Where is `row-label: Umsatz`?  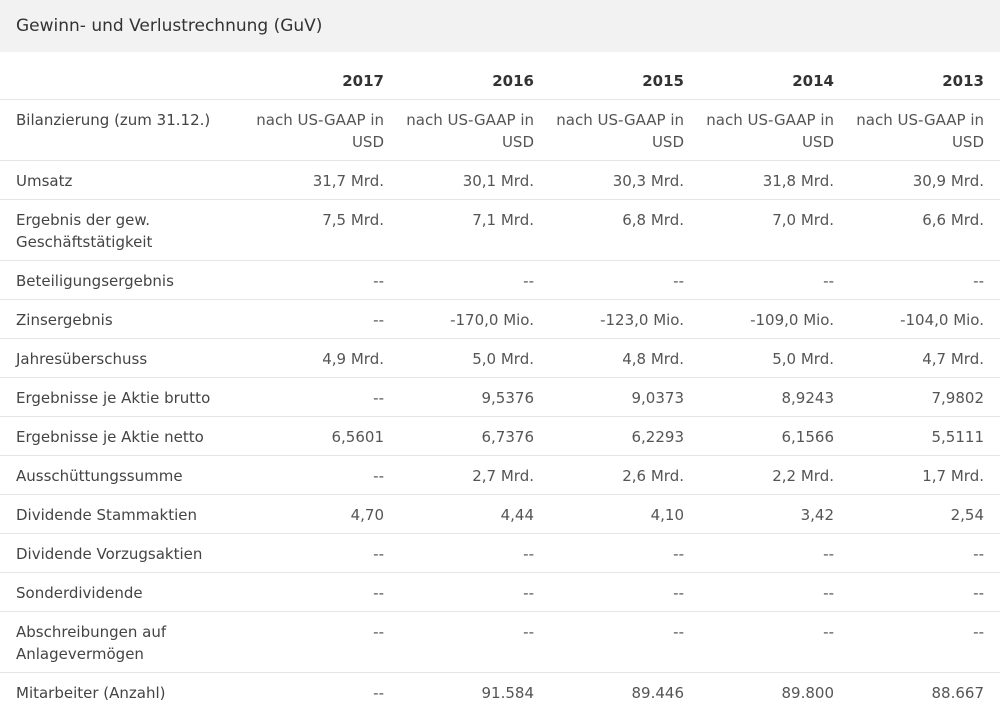
row-label: Umsatz is located at coordinates (44, 180).